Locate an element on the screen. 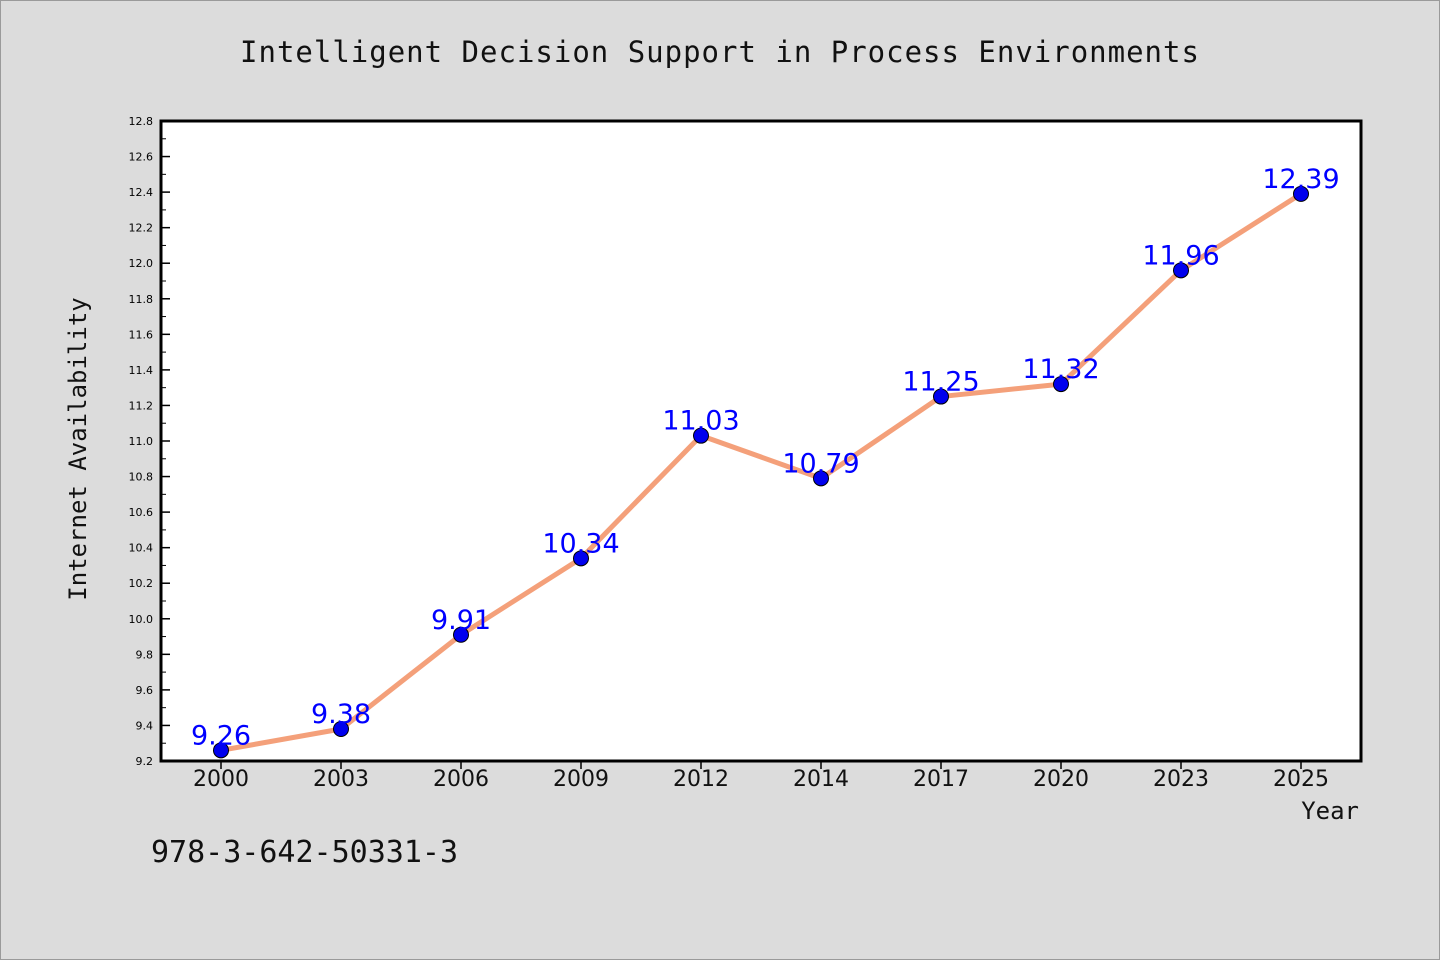  y-tick-label: 12.6 is located at coordinates (141, 157).